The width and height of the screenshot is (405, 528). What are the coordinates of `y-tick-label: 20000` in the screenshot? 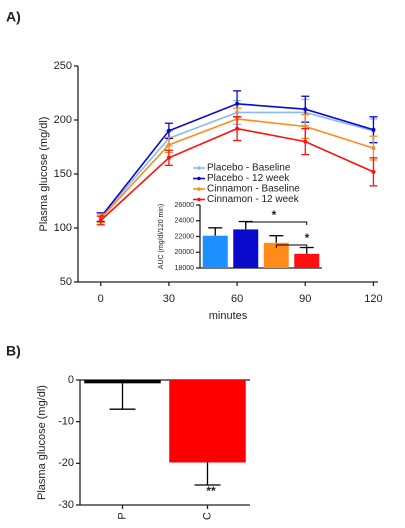 It's located at (185, 252).